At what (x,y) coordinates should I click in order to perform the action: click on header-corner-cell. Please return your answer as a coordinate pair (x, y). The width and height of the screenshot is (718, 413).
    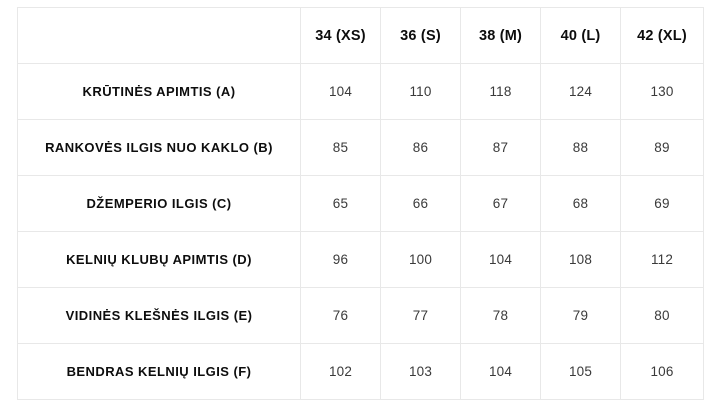
    Looking at the image, I should click on (159, 35).